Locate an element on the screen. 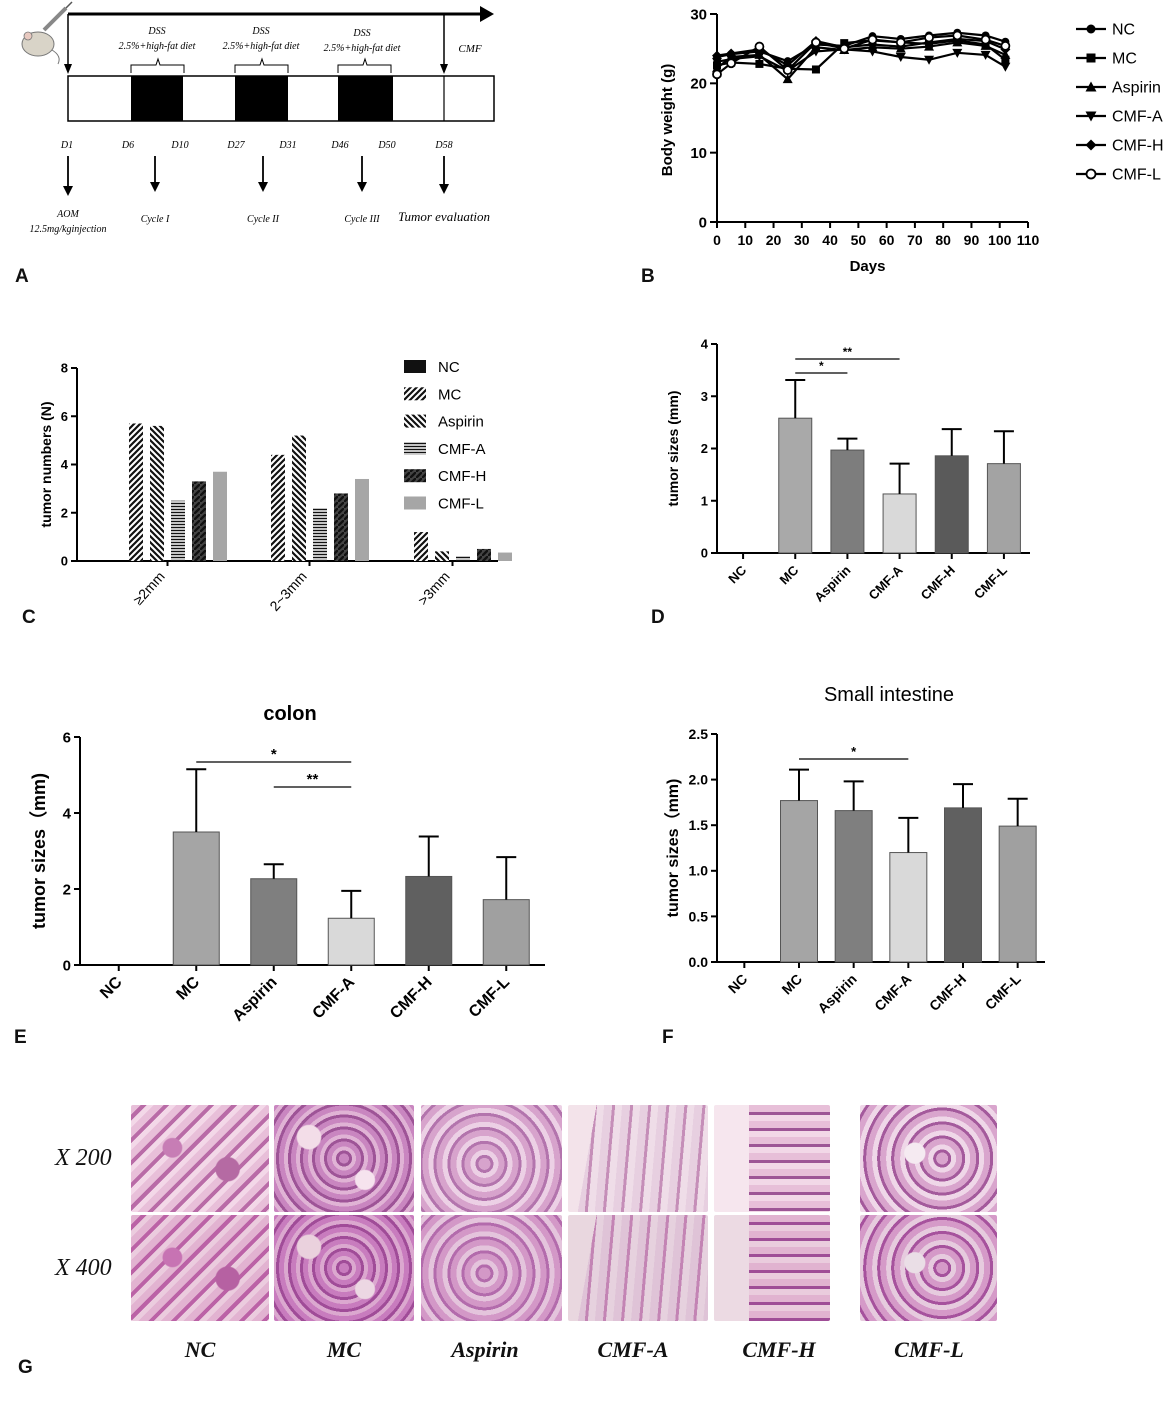 This screenshot has width=1170, height=1401. x-axis-label: Days is located at coordinates (868, 266).